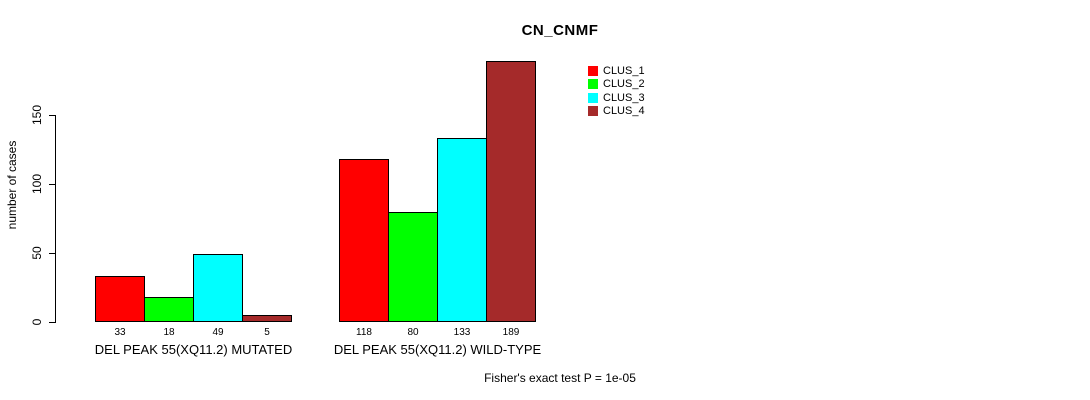 The image size is (1090, 400). I want to click on y-tick-label: 150, so click(37, 115).